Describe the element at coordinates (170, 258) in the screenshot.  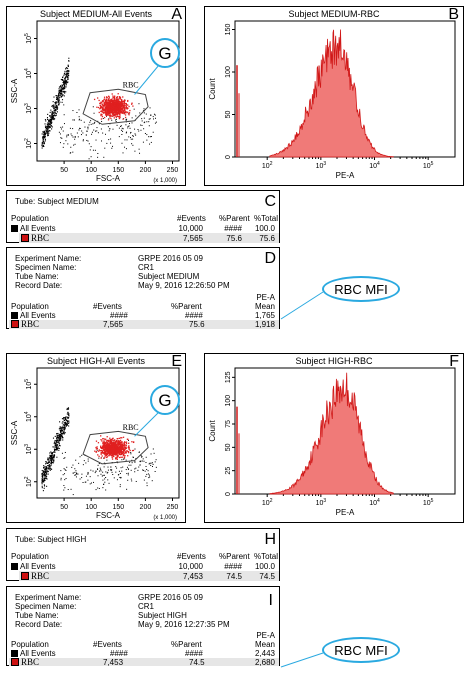
I see `info-value: GRPE 2016 05 09` at that location.